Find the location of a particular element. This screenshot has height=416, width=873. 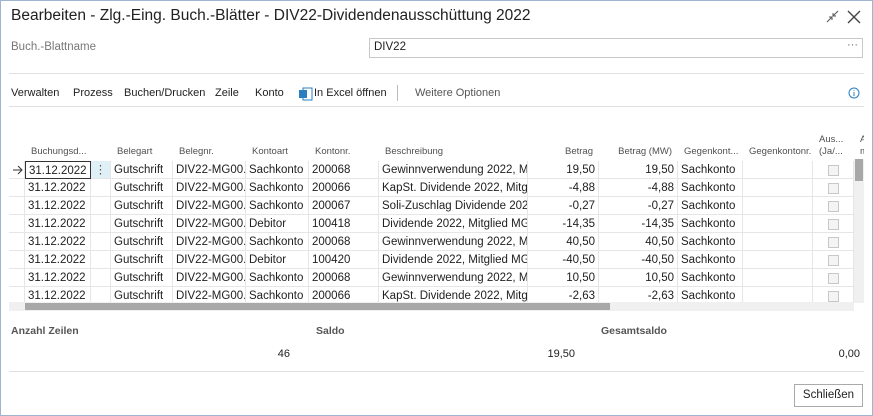

row-menu-cell: ⋮ is located at coordinates (101, 170).